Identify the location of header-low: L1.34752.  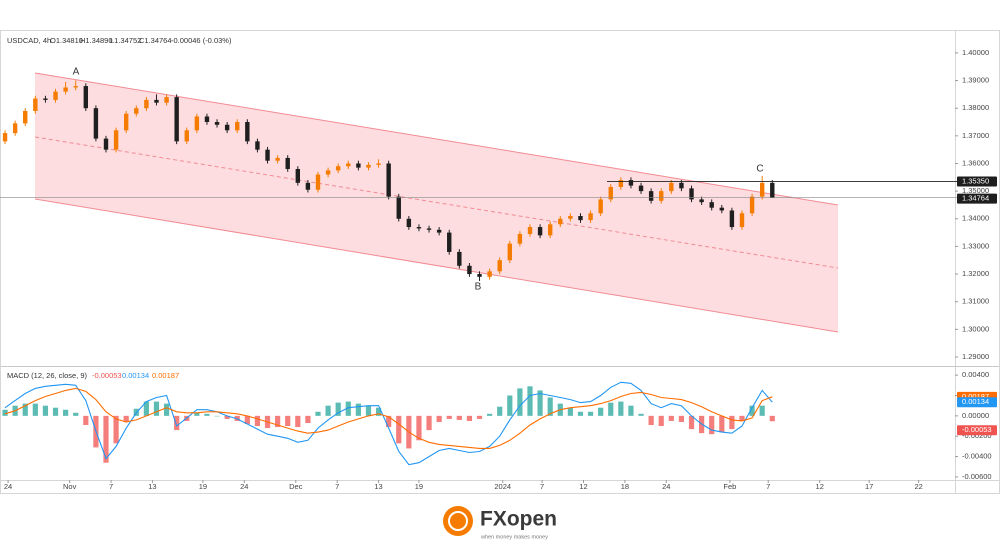
(125, 40).